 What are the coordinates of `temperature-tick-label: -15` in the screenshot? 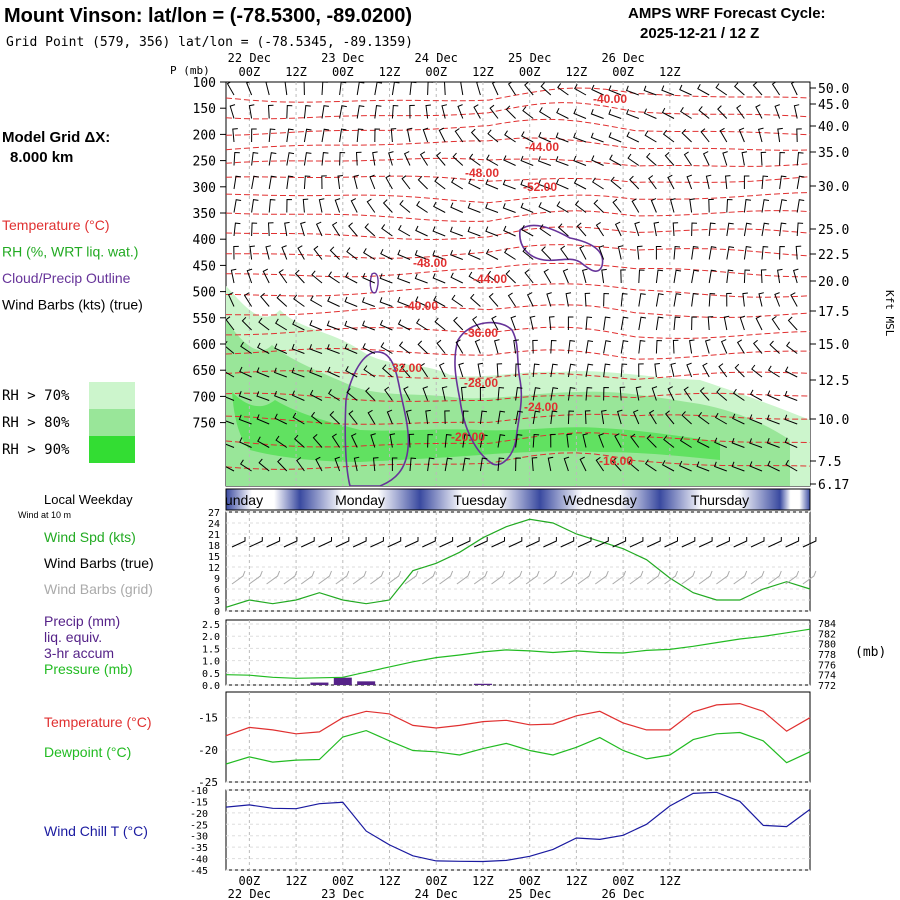 It's located at (208, 718).